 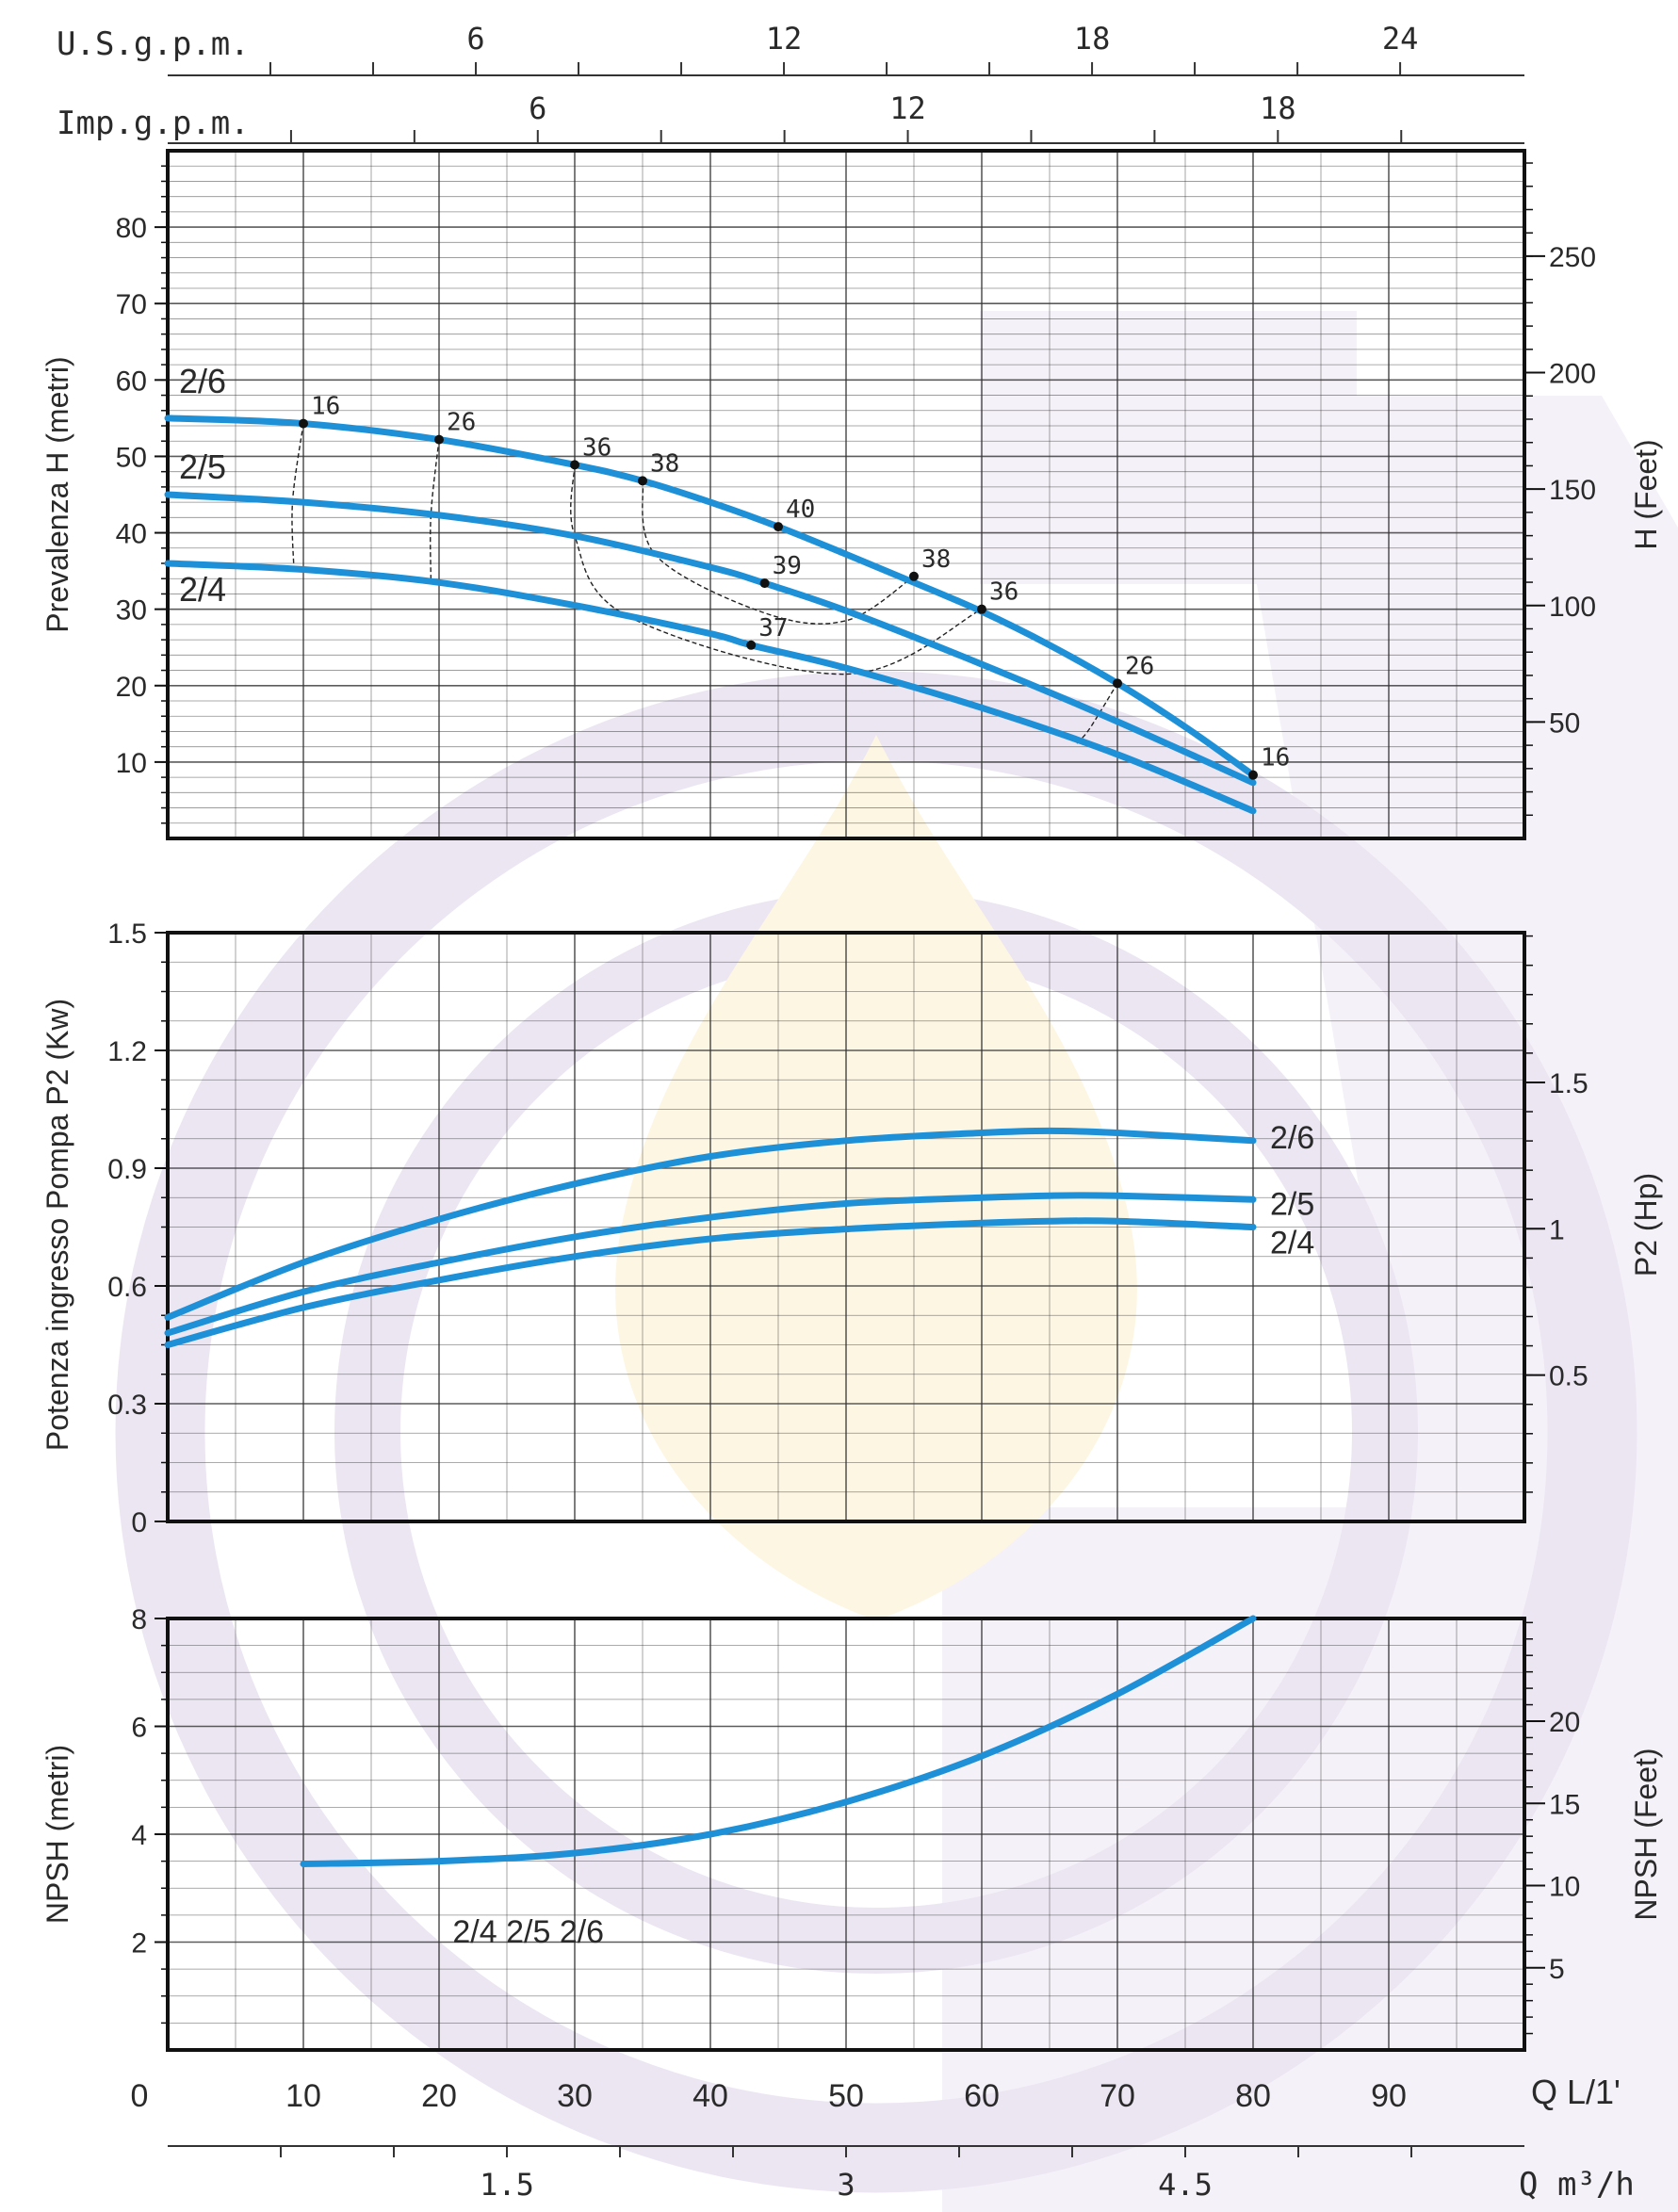 I want to click on y-axis-title: Prevalenza H (metri), so click(x=57, y=494).